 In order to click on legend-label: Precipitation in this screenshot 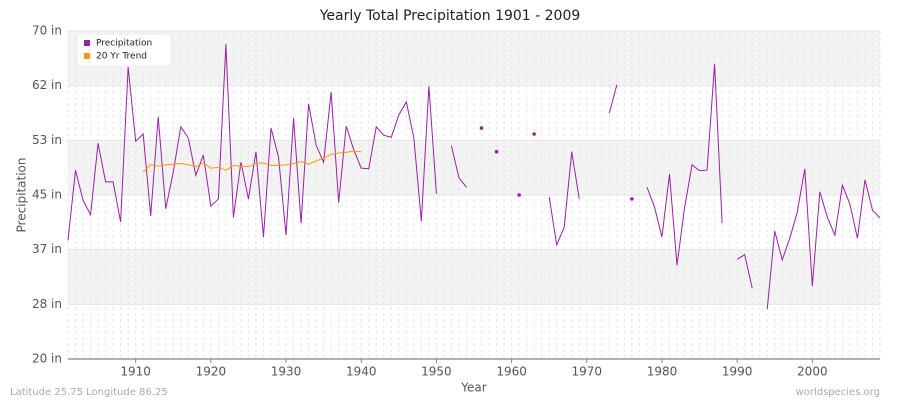, I will do `click(124, 44)`.